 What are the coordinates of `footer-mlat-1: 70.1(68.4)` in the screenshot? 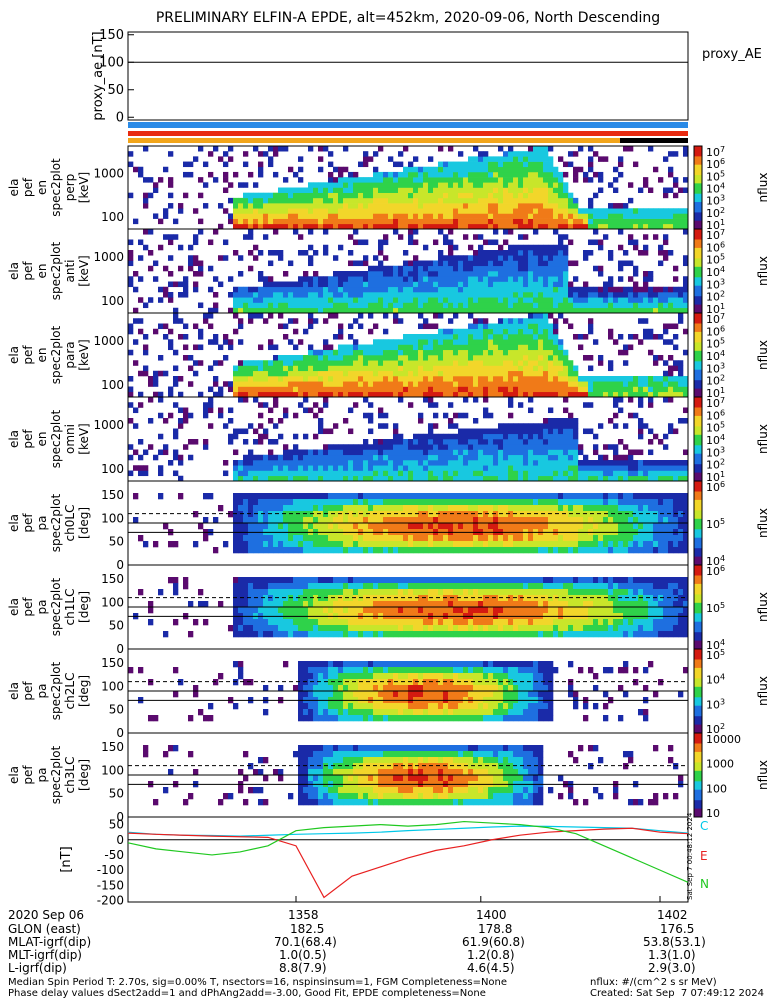 It's located at (305, 942).